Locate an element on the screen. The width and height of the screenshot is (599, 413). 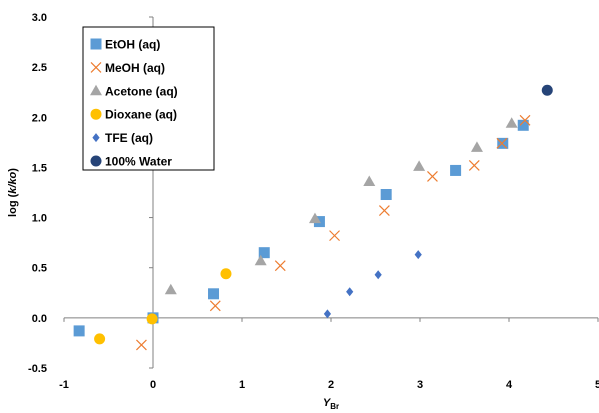
y-tick-label: 2.5 is located at coordinates (39, 68).